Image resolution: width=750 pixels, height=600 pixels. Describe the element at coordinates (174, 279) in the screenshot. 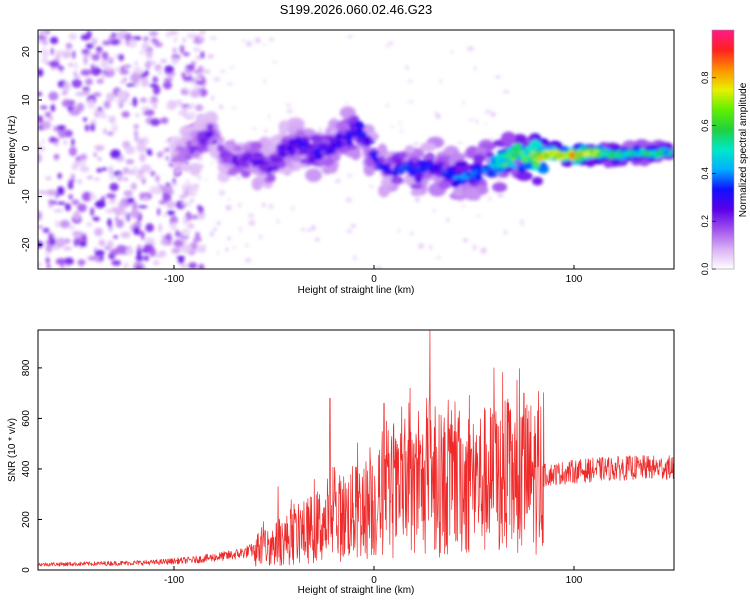

I see `x-tick-label: -100` at that location.